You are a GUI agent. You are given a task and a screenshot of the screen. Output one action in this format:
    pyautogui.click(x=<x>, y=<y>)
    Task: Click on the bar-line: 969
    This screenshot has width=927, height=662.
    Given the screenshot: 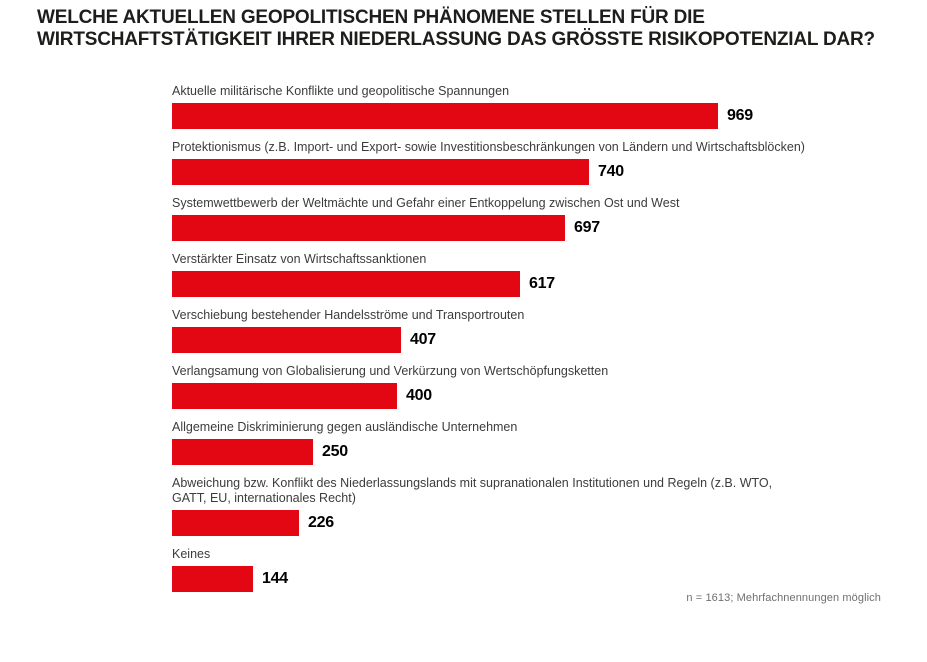 What is the action you would take?
    pyautogui.click(x=549, y=116)
    